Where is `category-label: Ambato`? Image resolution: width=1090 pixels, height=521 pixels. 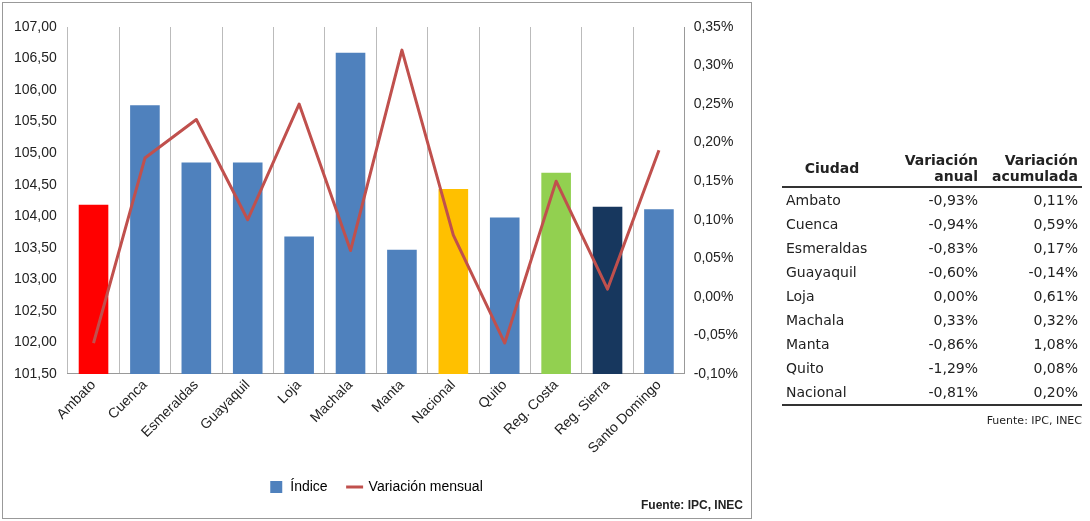
category-label: Ambato is located at coordinates (813, 200).